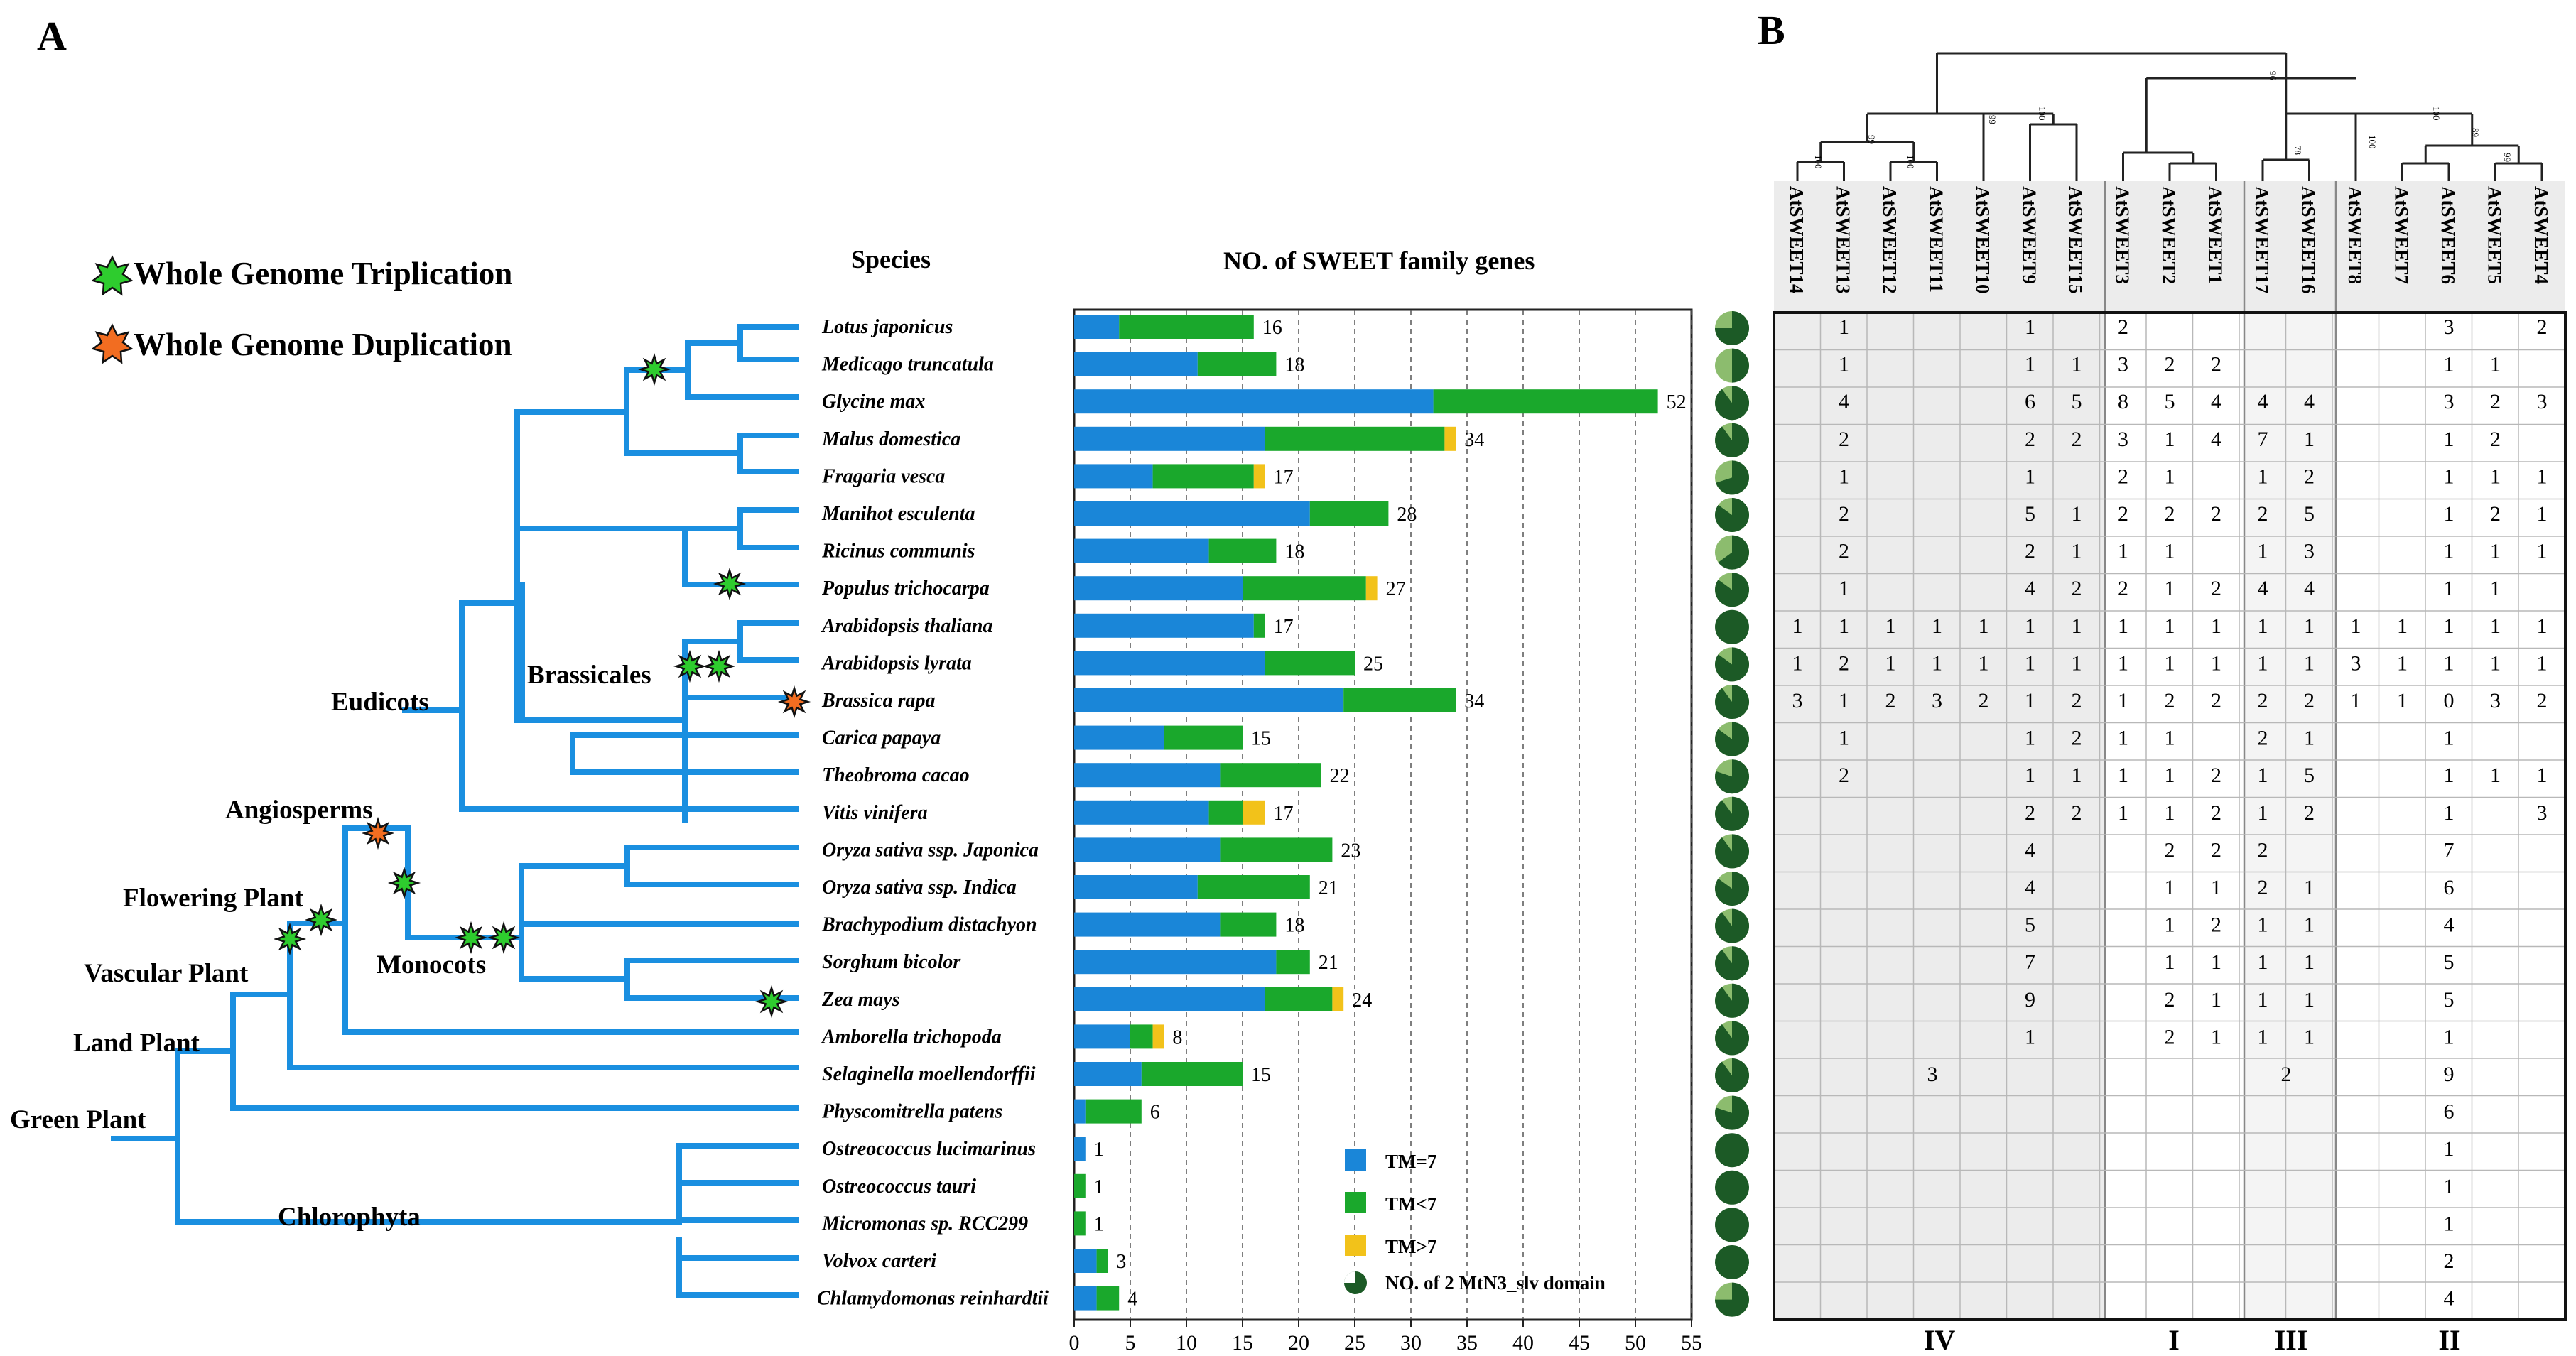 This screenshot has height=1356, width=2576. I want to click on cell-r19-c12: 1, so click(2309, 1000).